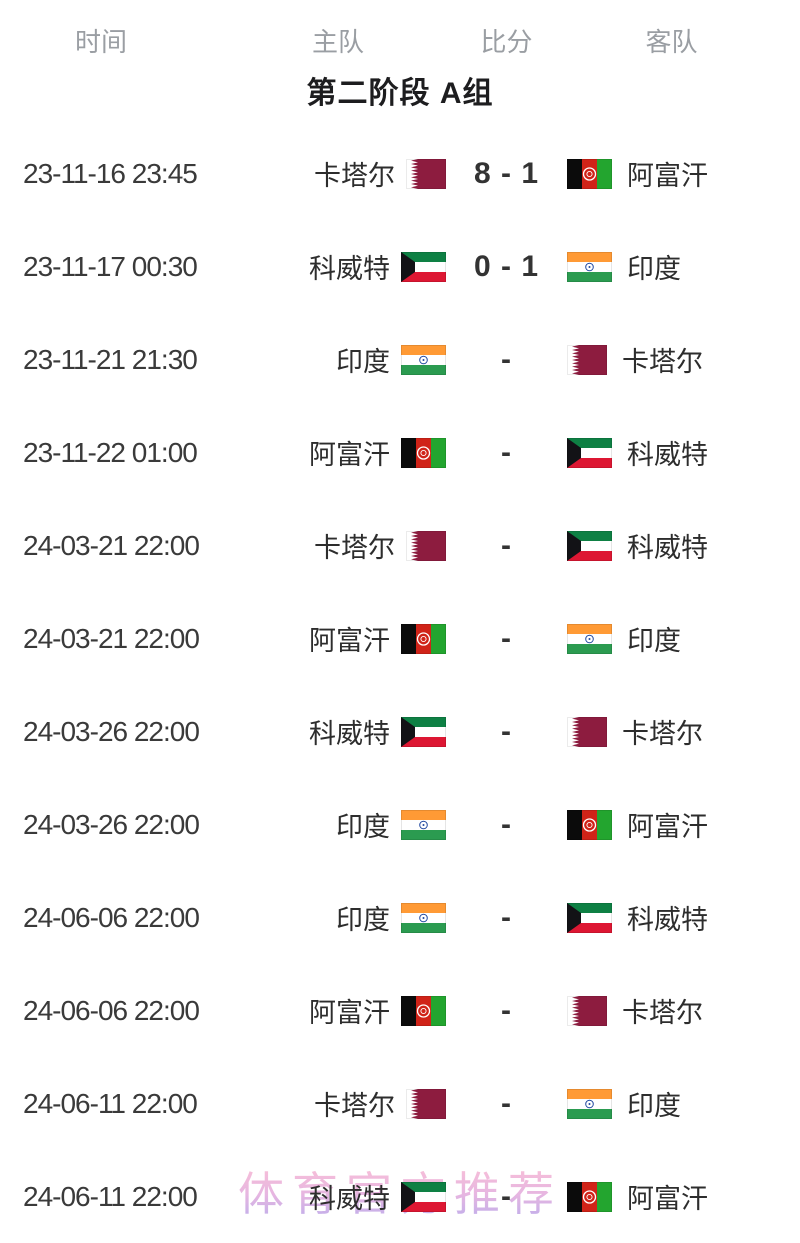 The height and width of the screenshot is (1243, 800). I want to click on match-time: 23-11-17 00:30, so click(110, 266).